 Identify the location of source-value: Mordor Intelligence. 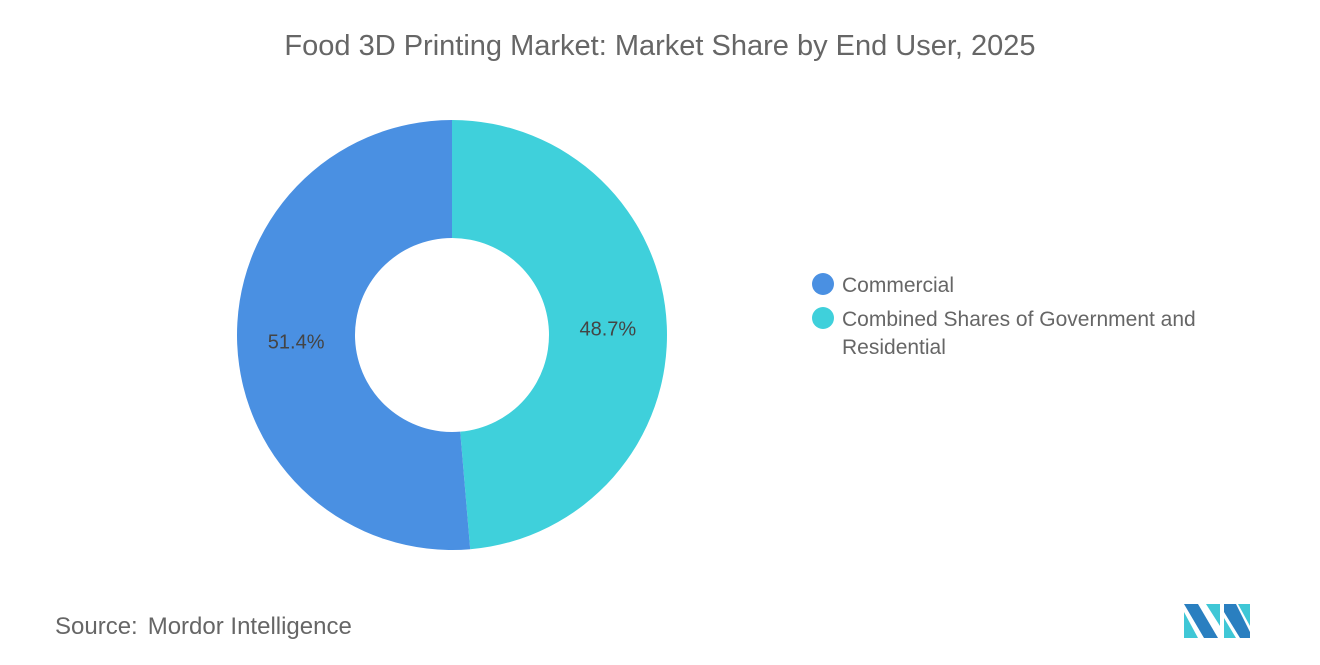
(249, 626).